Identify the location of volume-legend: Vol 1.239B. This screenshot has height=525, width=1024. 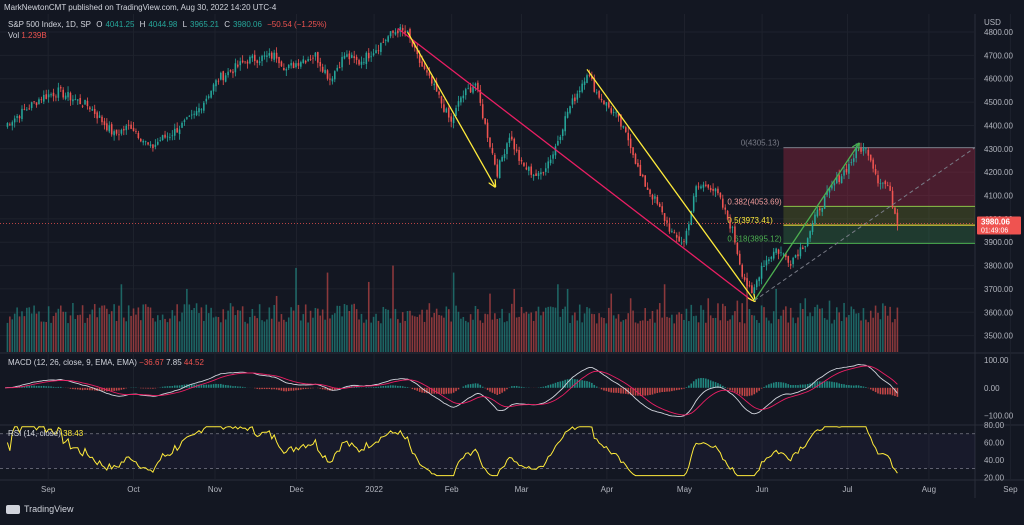
(27, 35).